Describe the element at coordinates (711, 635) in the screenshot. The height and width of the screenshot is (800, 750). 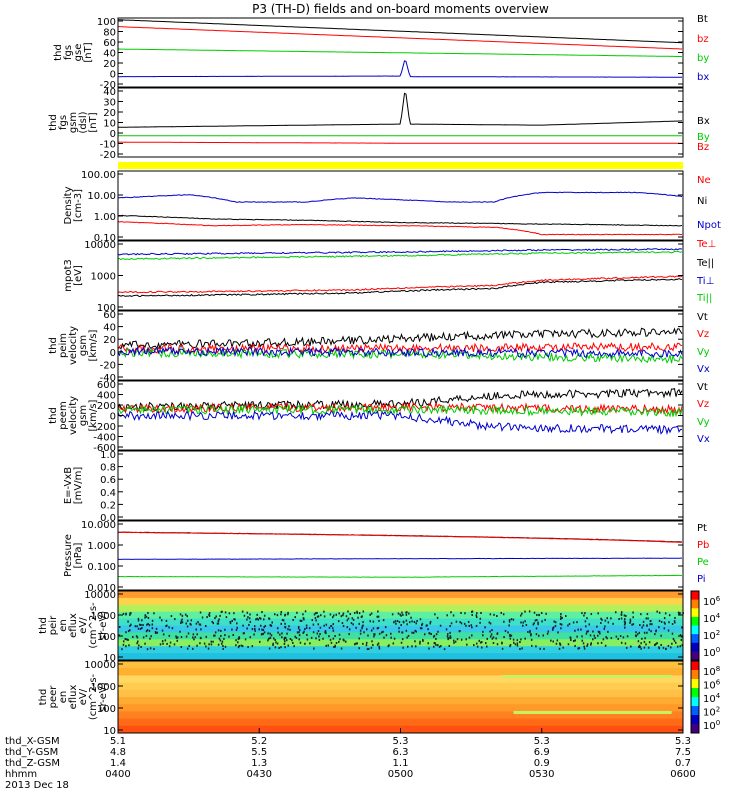
I see `colorbar-label: 102` at that location.